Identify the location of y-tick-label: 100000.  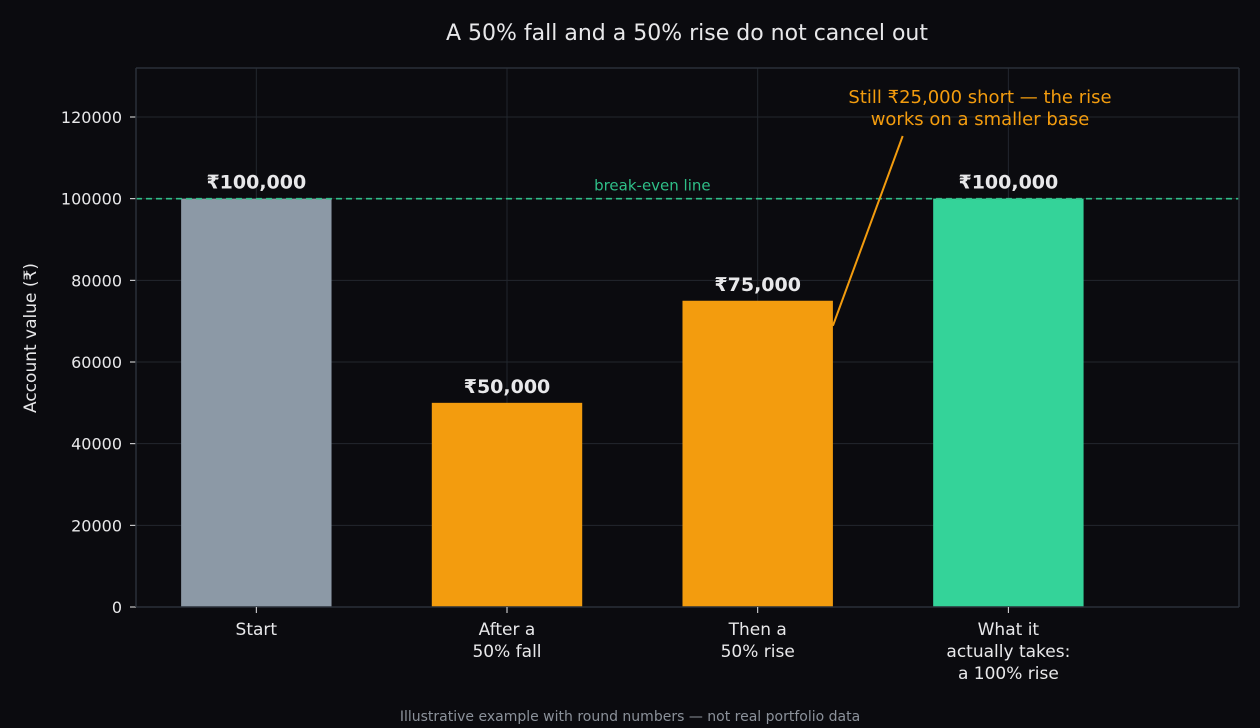
(91, 199).